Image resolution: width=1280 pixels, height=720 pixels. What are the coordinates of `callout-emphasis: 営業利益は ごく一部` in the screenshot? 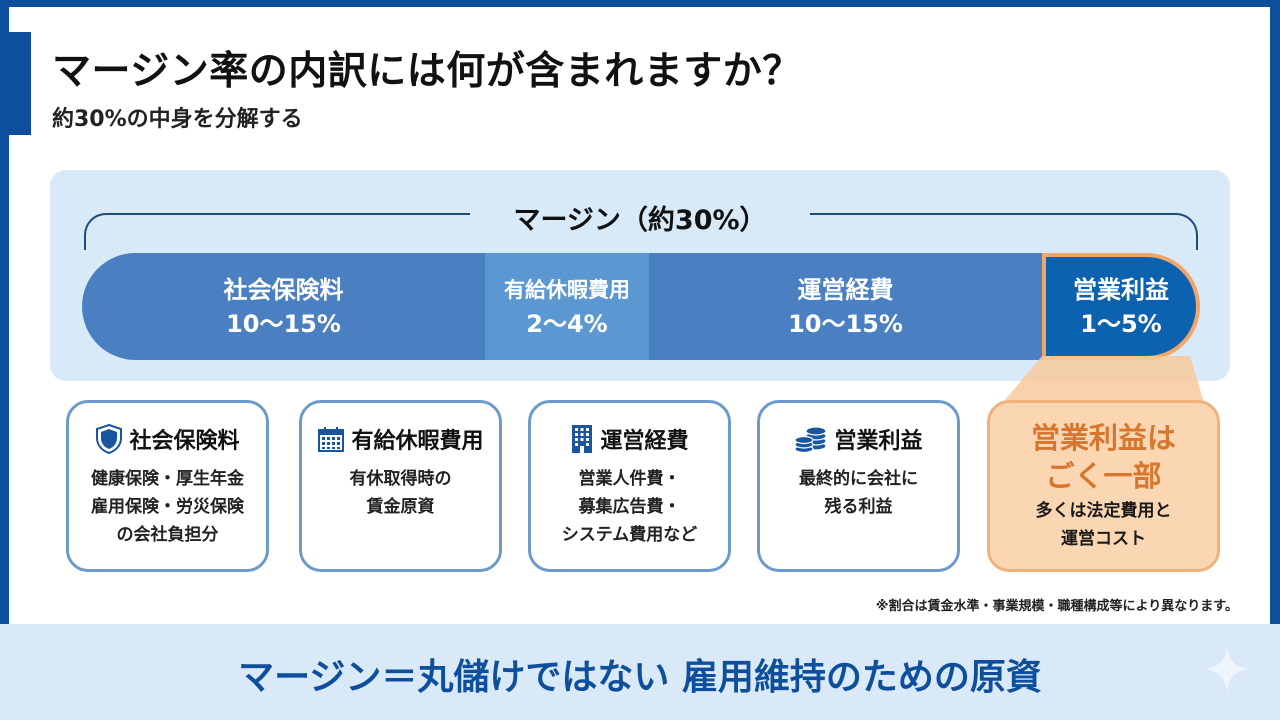 It's located at (1103, 457).